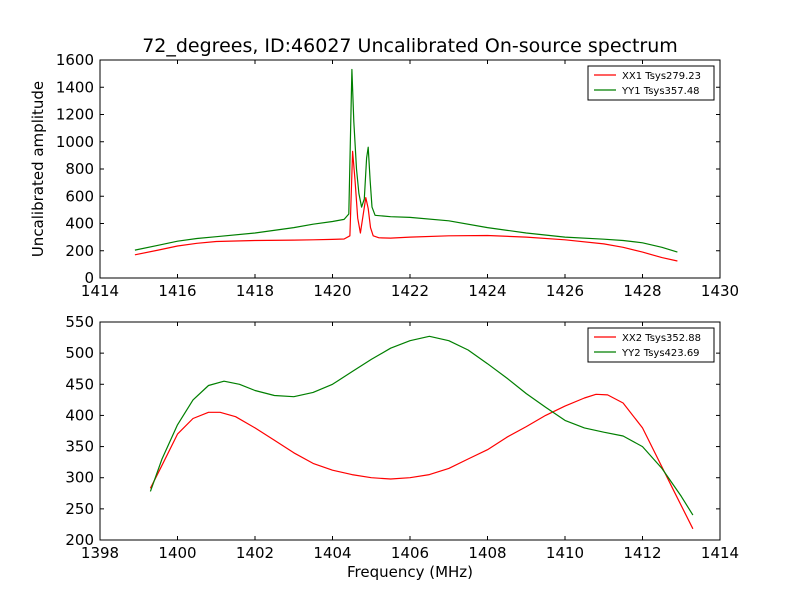 This screenshot has height=600, width=800. What do you see at coordinates (410, 553) in the screenshot?
I see `x-tick-label: 1406` at bounding box center [410, 553].